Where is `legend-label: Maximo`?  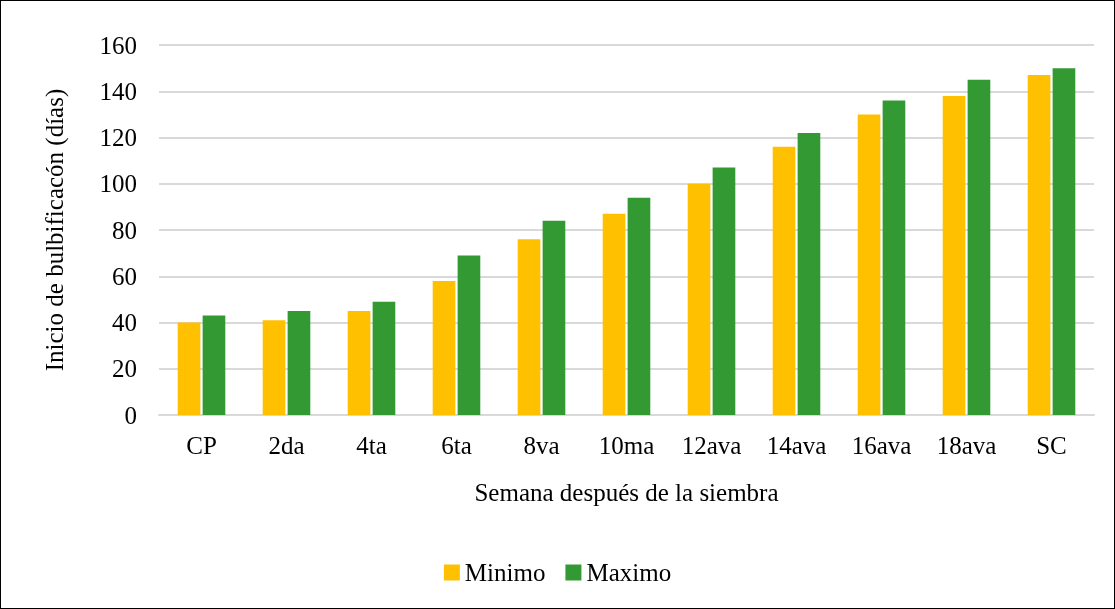 legend-label: Maximo is located at coordinates (629, 572).